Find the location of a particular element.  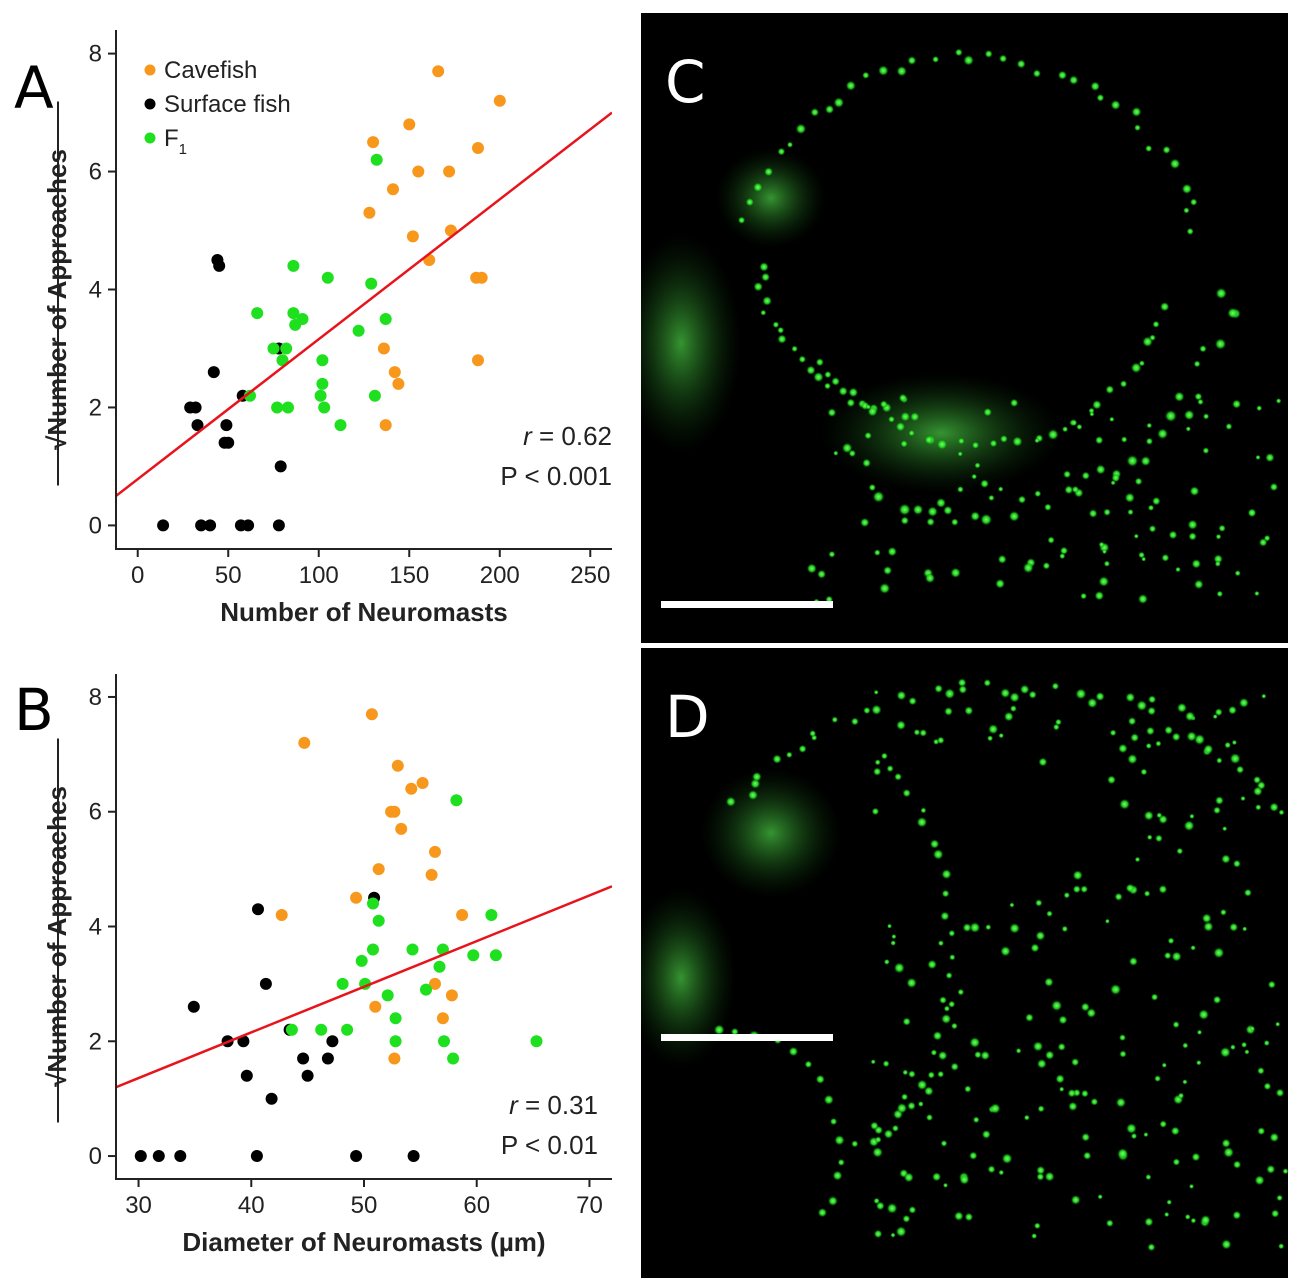

x-tick-label: 200 is located at coordinates (500, 575).